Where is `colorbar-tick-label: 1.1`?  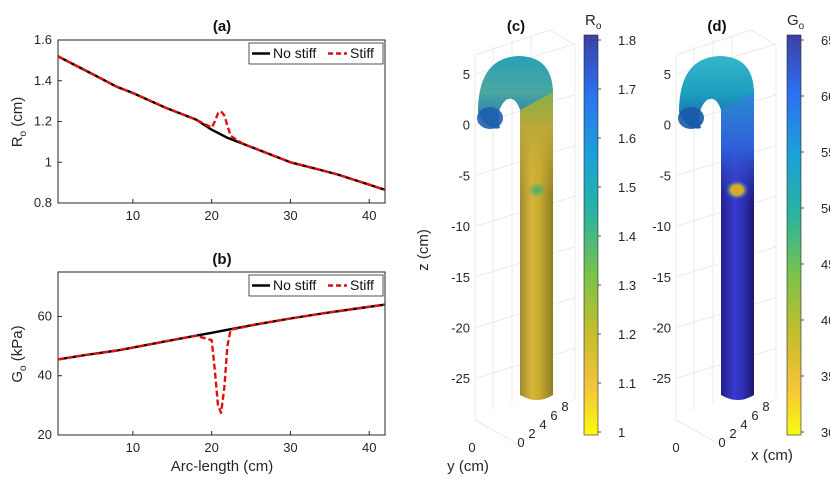 colorbar-tick-label: 1.1 is located at coordinates (627, 383).